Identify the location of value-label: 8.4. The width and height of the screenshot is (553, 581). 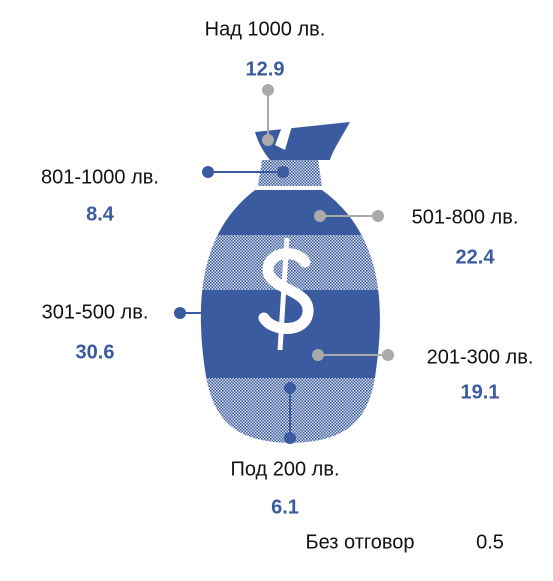
(100, 214).